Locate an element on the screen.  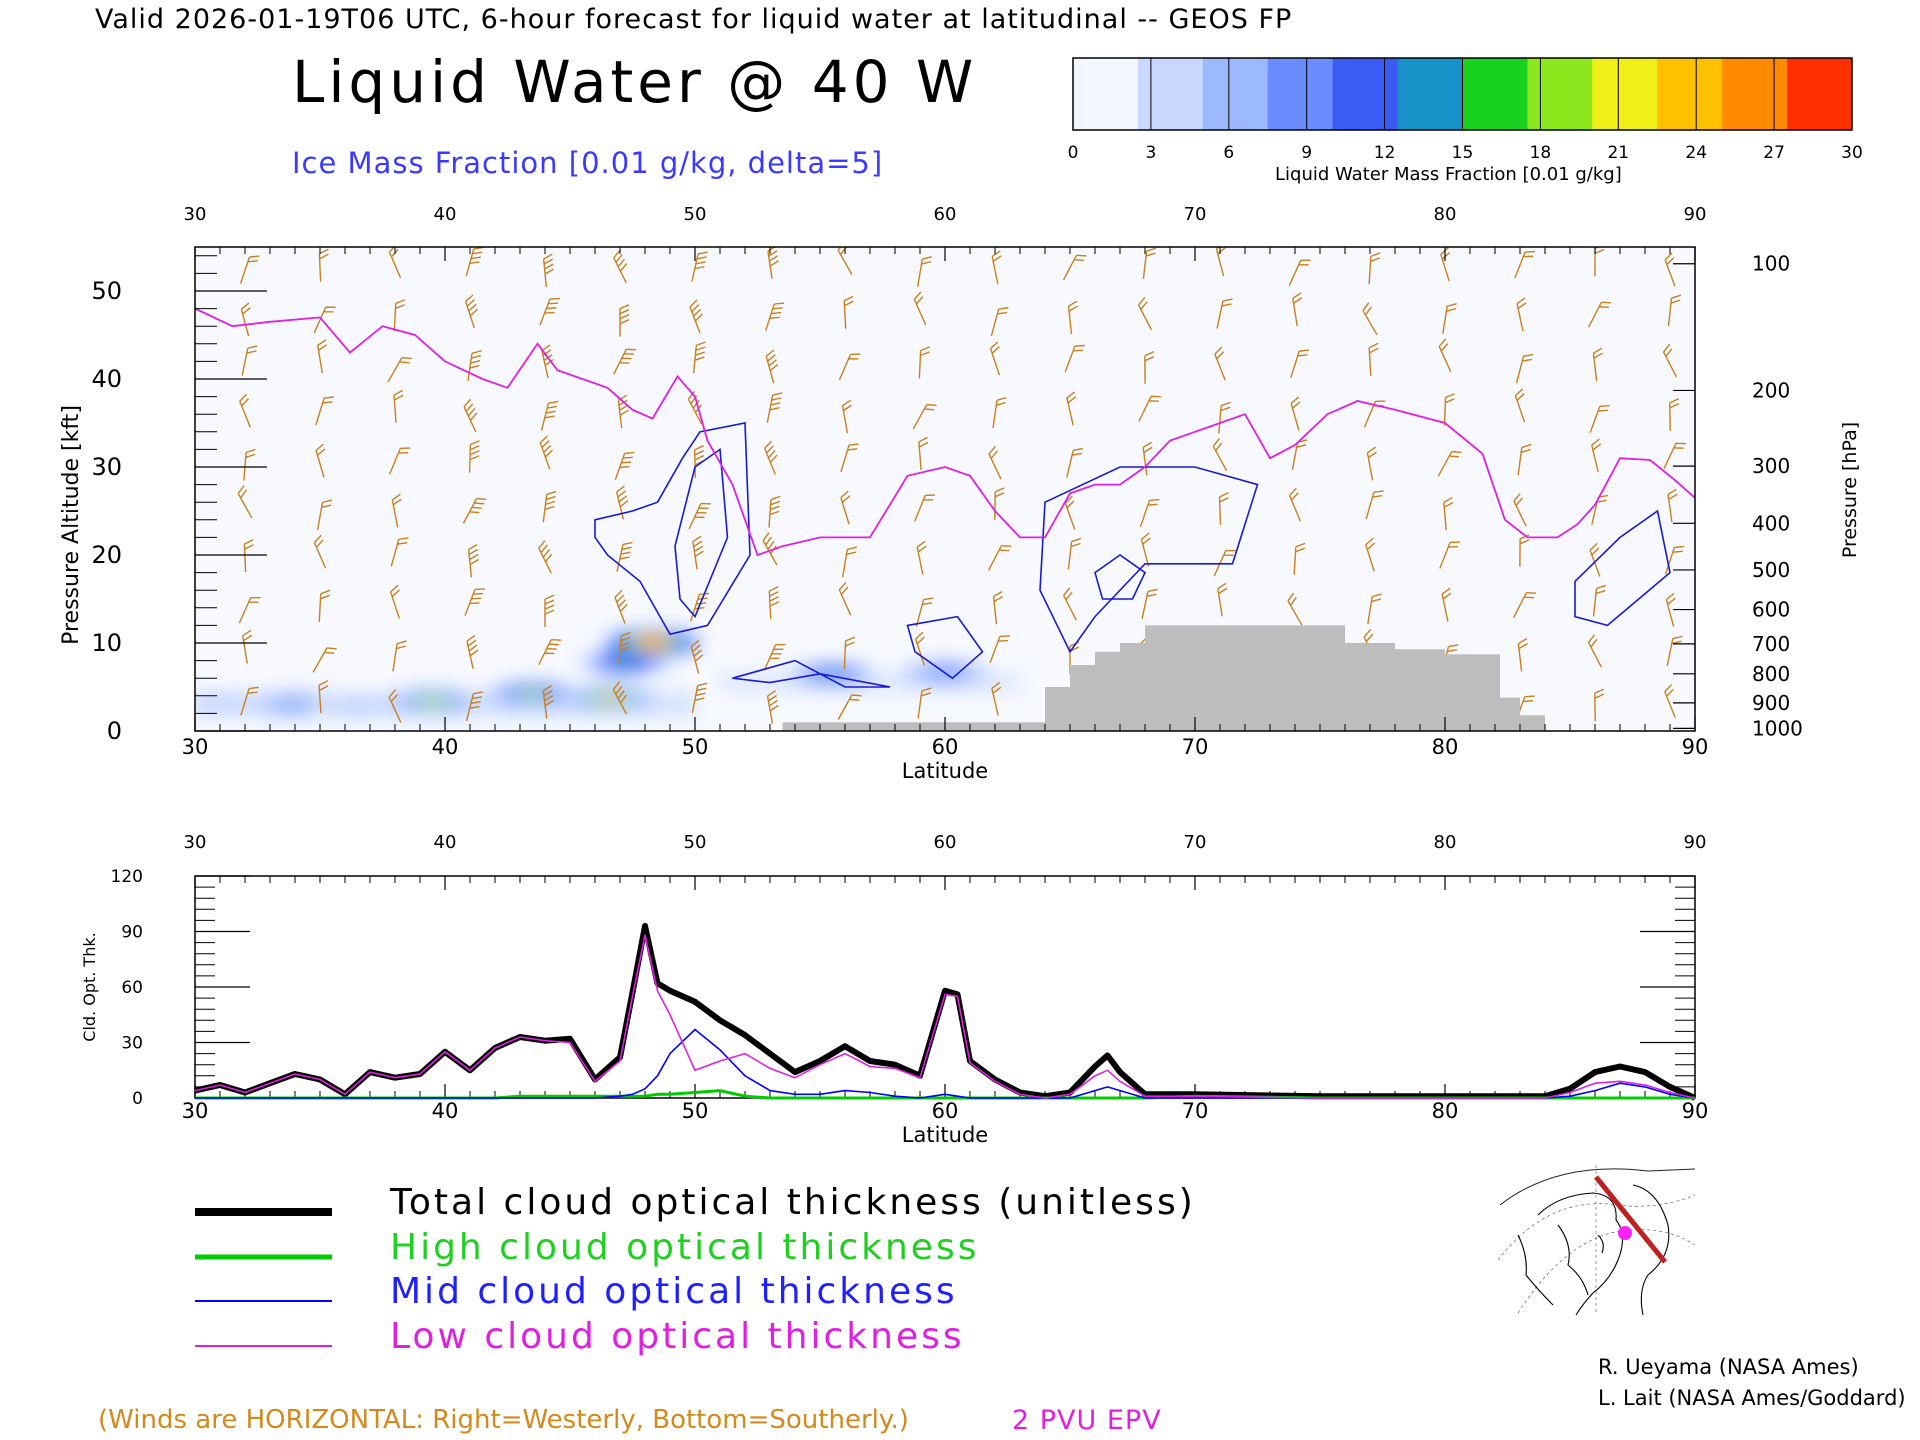
top-x-tick-label: 80 is located at coordinates (1445, 747).